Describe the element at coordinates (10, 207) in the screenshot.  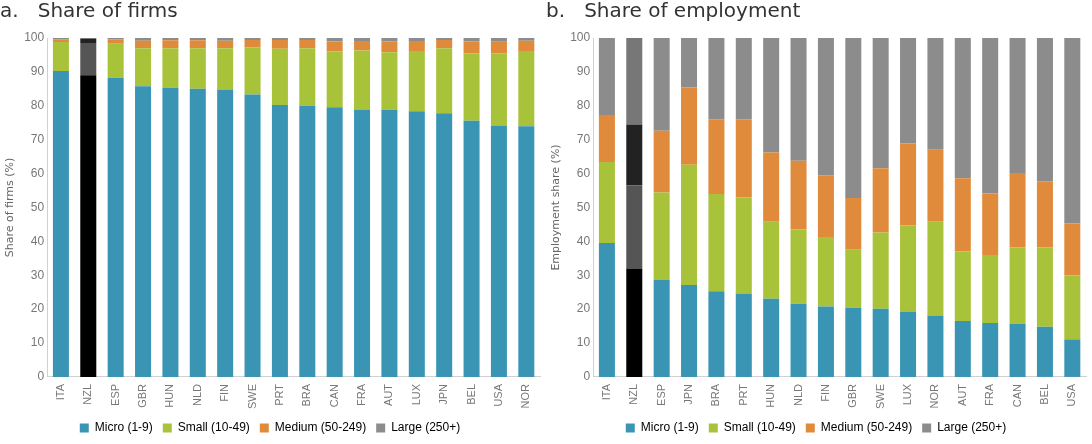
I see `y-axis-title: Share of firms (%)` at that location.